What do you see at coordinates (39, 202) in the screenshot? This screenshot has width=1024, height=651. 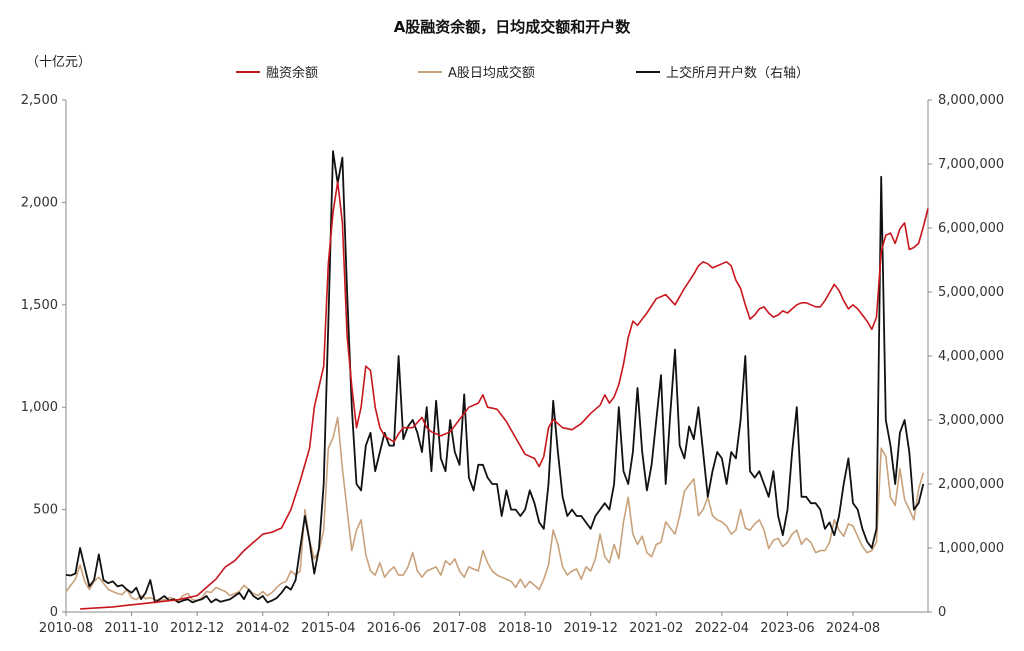 I see `left-tick-label: 2,000` at bounding box center [39, 202].